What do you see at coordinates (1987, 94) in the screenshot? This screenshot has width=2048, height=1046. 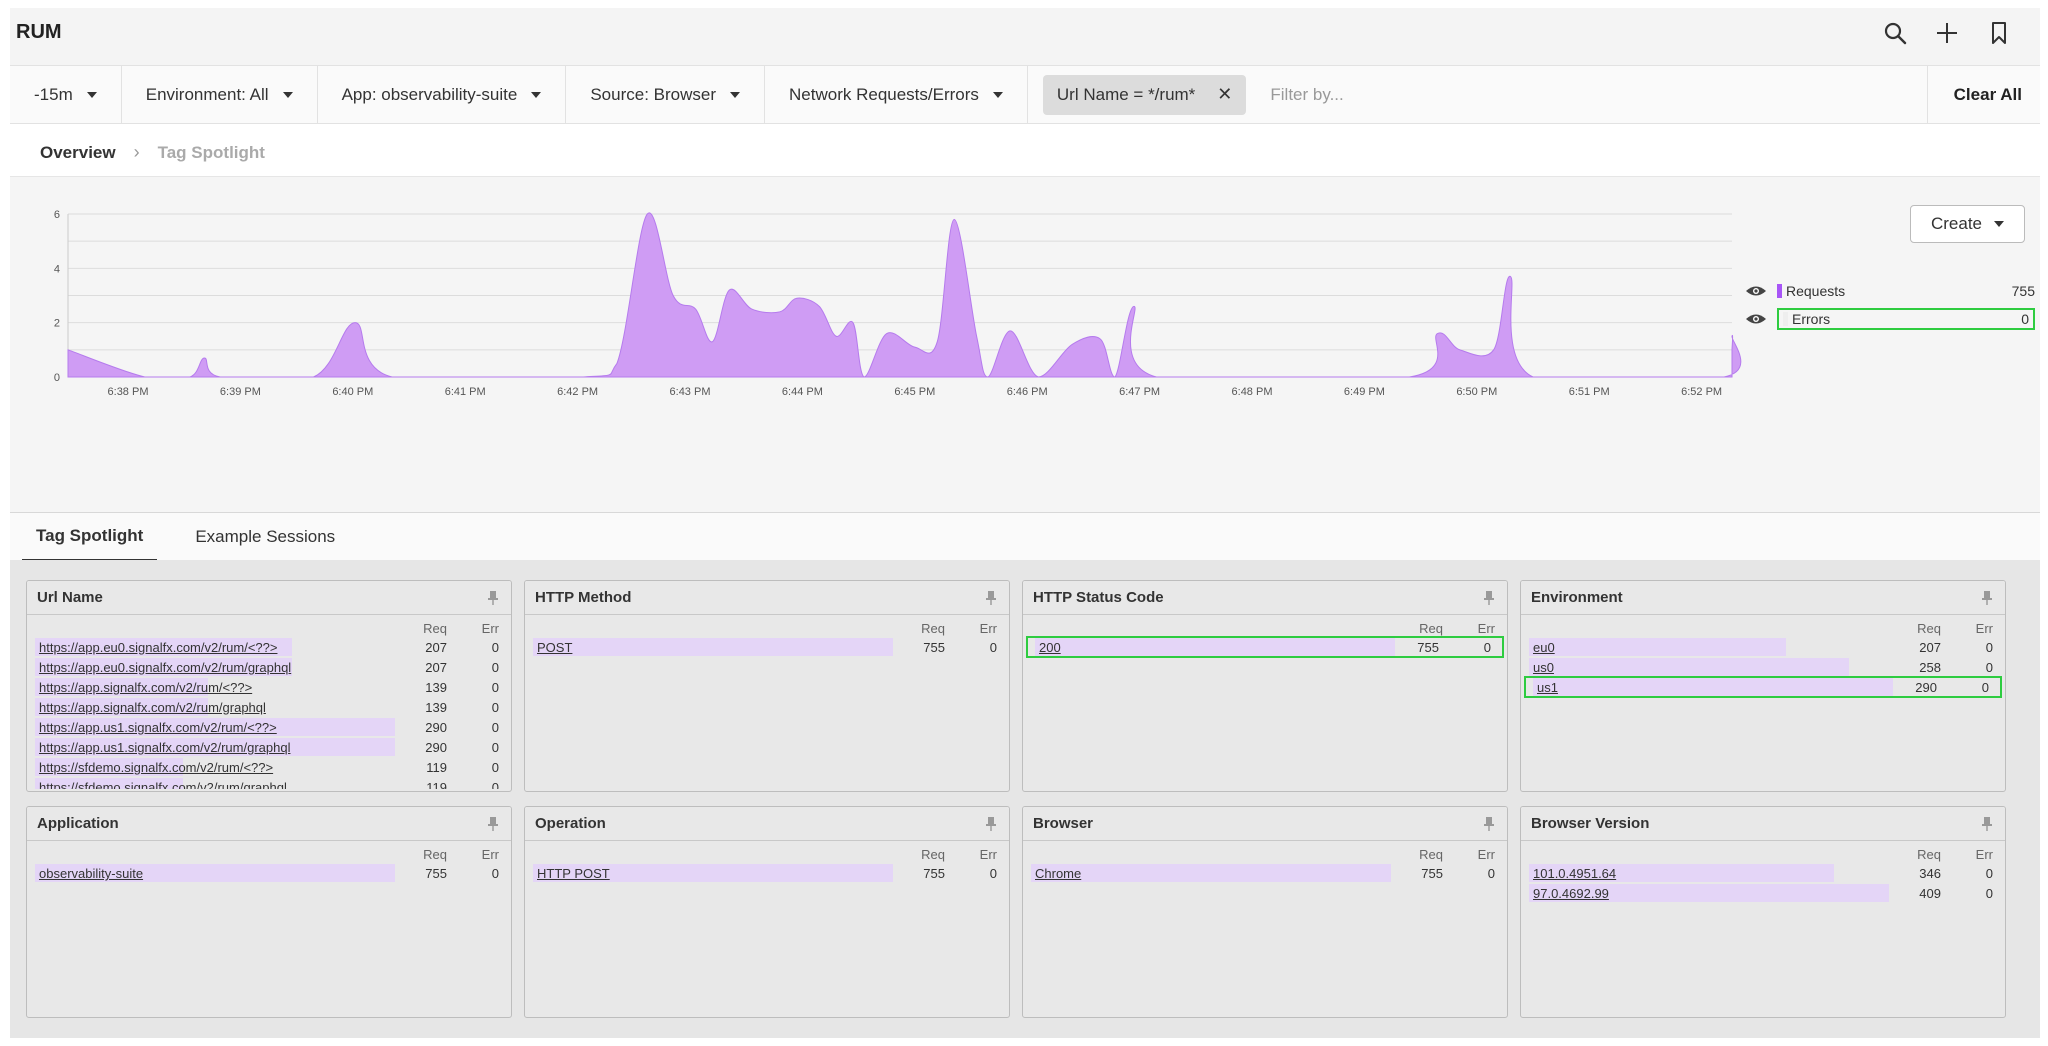 I see `clear-all-button: Clear All` at bounding box center [1987, 94].